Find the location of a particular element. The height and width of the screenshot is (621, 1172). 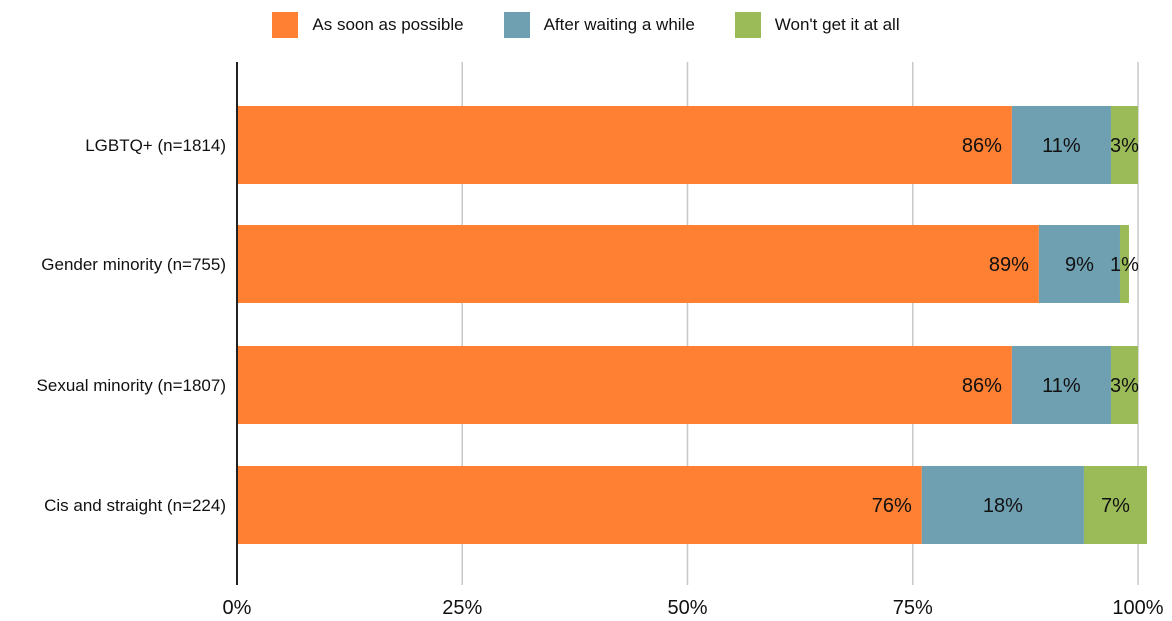

legend-label-asap: As soon as possible is located at coordinates (388, 24).